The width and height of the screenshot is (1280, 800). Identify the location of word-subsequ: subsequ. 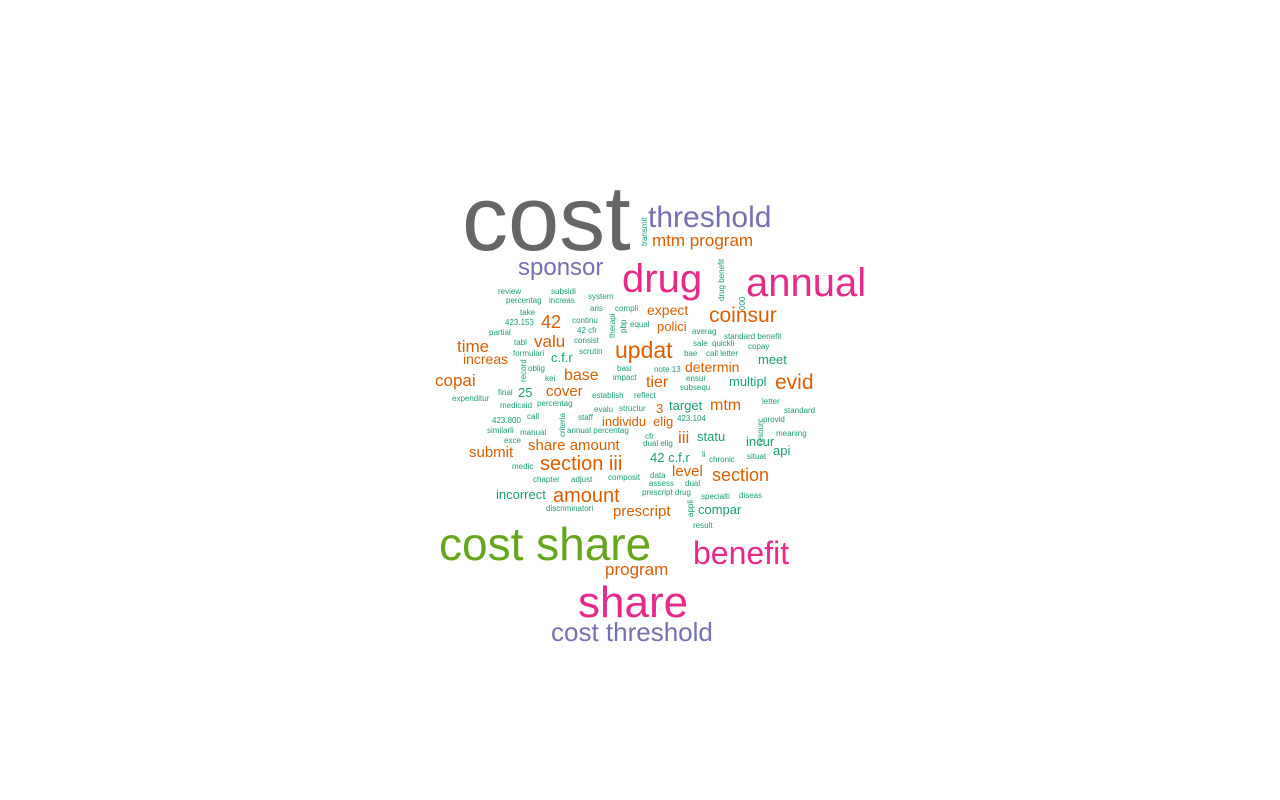
(695, 387).